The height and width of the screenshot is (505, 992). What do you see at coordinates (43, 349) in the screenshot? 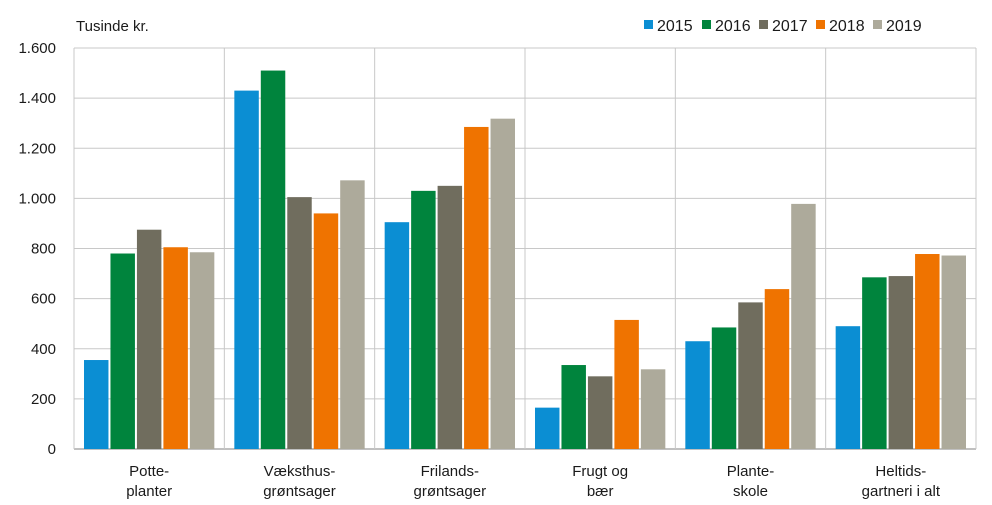
I see `y-tick-label: 400` at bounding box center [43, 349].